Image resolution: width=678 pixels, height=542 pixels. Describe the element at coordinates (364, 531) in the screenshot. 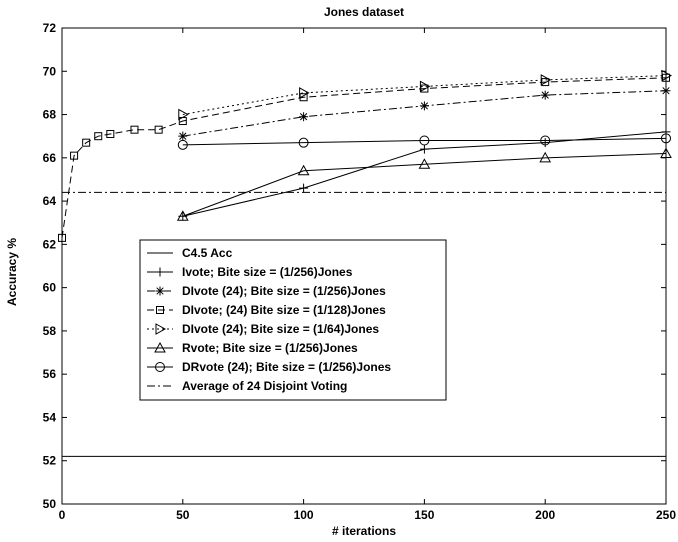

I see `x-axis-label: # iterations` at that location.